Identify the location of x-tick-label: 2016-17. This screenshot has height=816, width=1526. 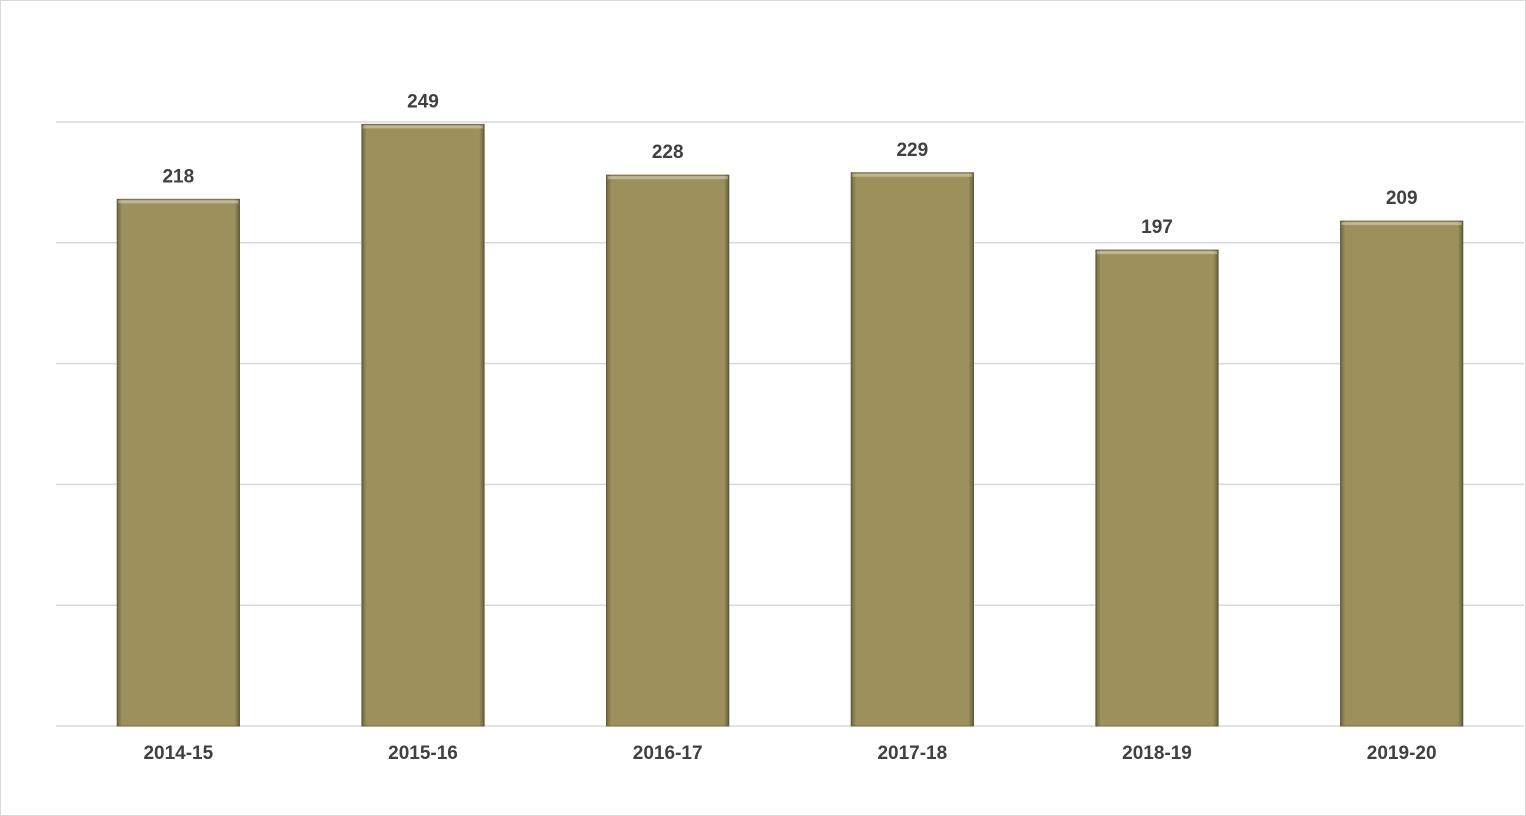
(668, 753).